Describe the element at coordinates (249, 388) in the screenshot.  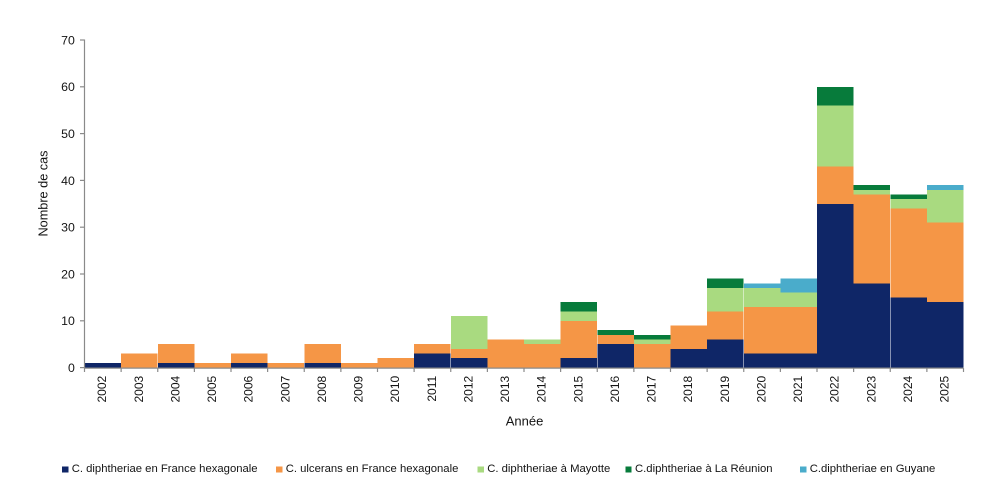
I see `svg-text: 2006` at that location.